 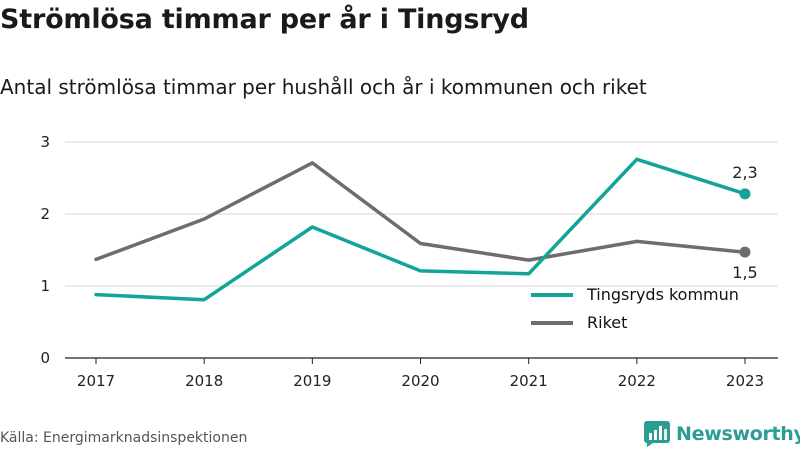 I want to click on y-tick-label: 1, so click(x=45, y=286).